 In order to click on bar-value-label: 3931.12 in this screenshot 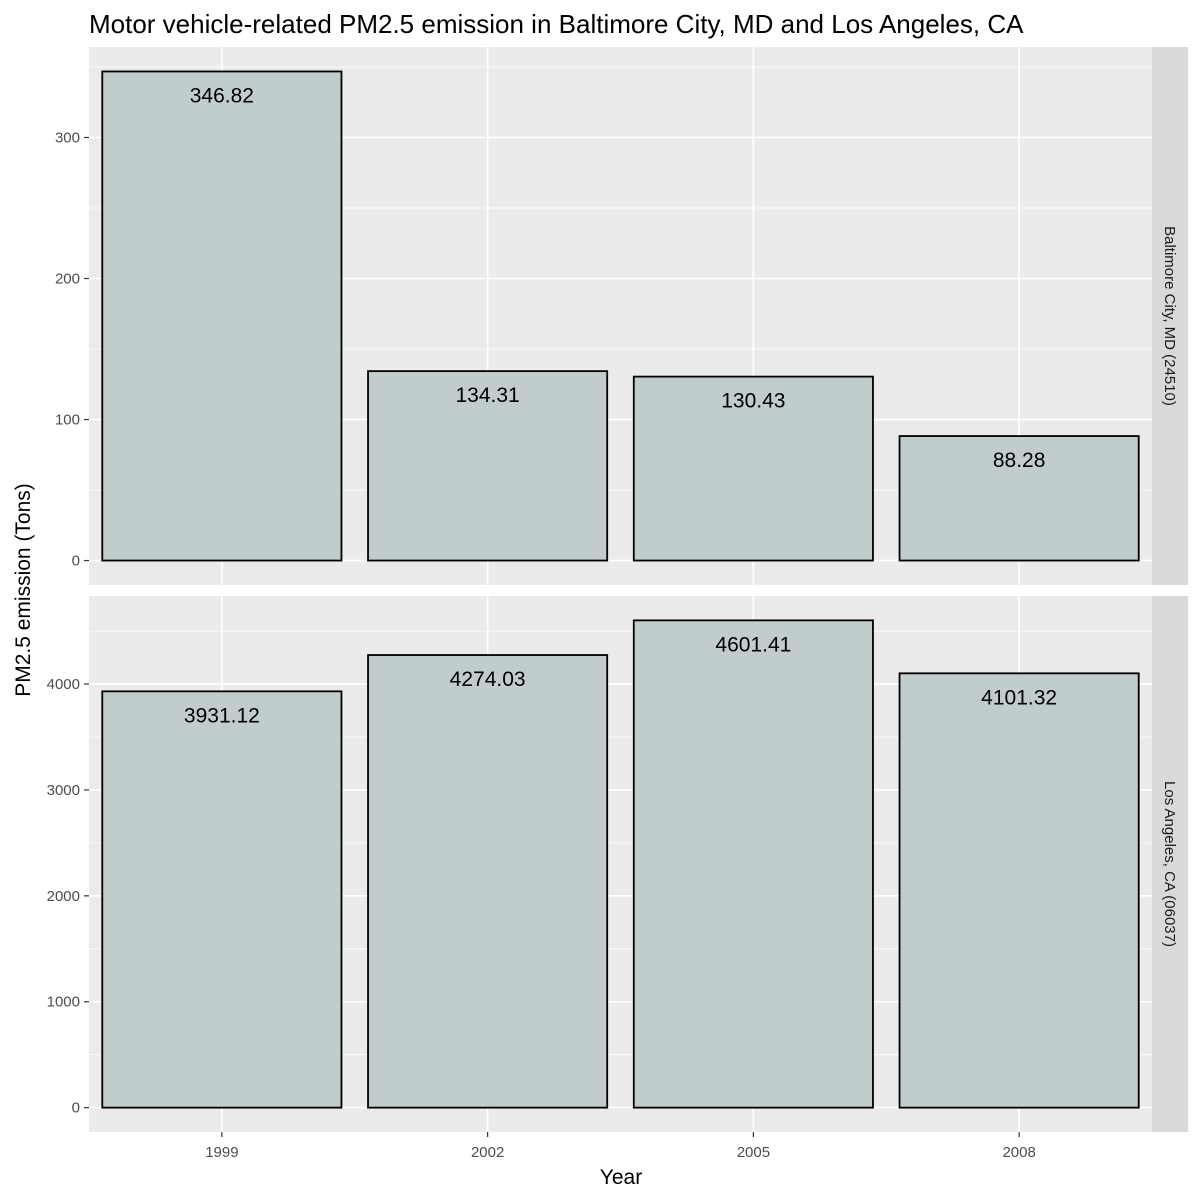, I will do `click(222, 715)`.